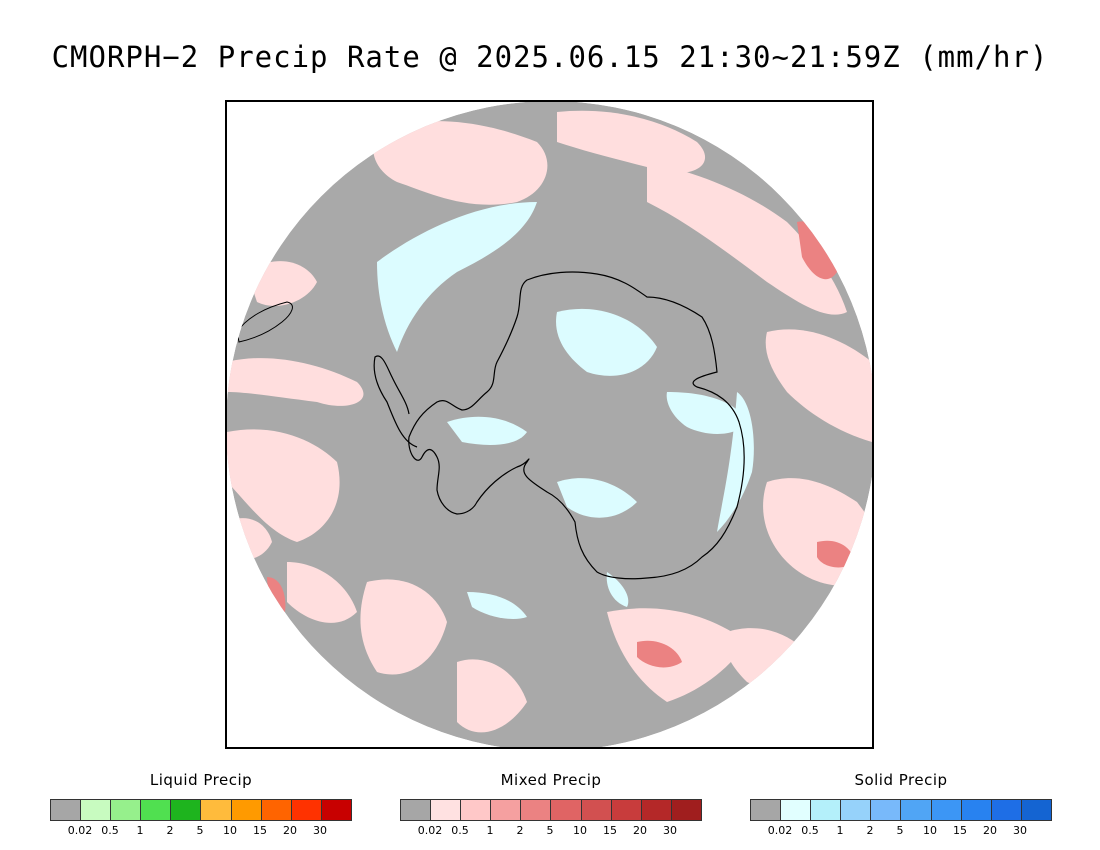  What do you see at coordinates (395, 401) in the screenshot?
I see `antarctic-peninsula` at bounding box center [395, 401].